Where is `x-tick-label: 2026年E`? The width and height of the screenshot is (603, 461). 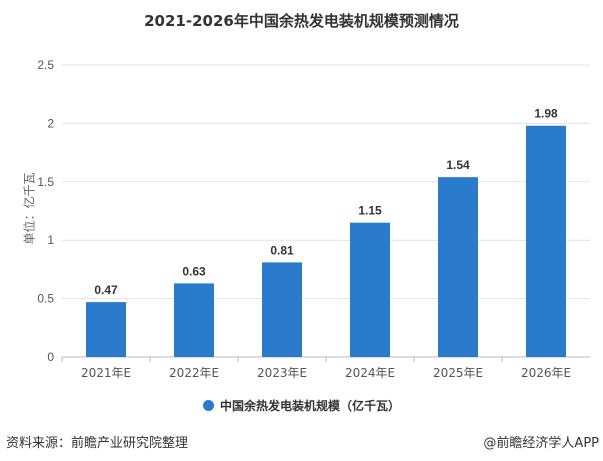 x-tick-label: 2026年E is located at coordinates (546, 373).